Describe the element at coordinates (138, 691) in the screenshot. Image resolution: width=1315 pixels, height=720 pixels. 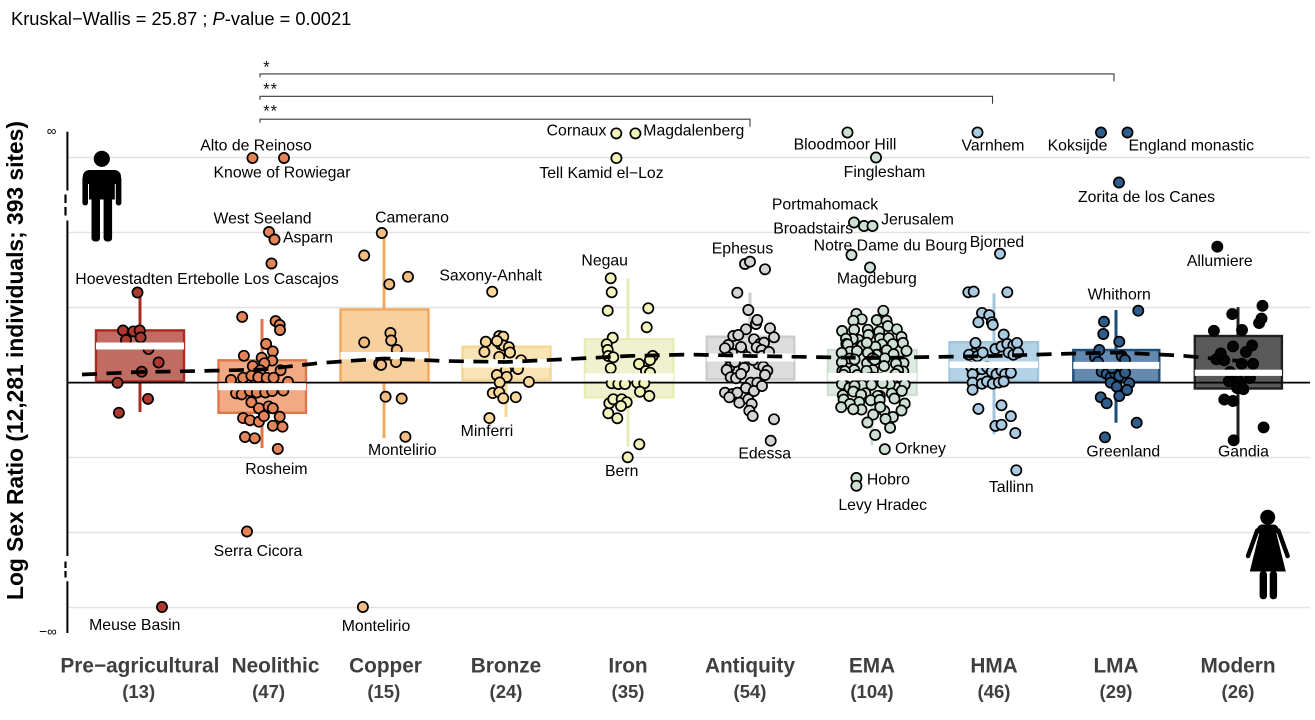
I see `svg-text: (13)` at that location.